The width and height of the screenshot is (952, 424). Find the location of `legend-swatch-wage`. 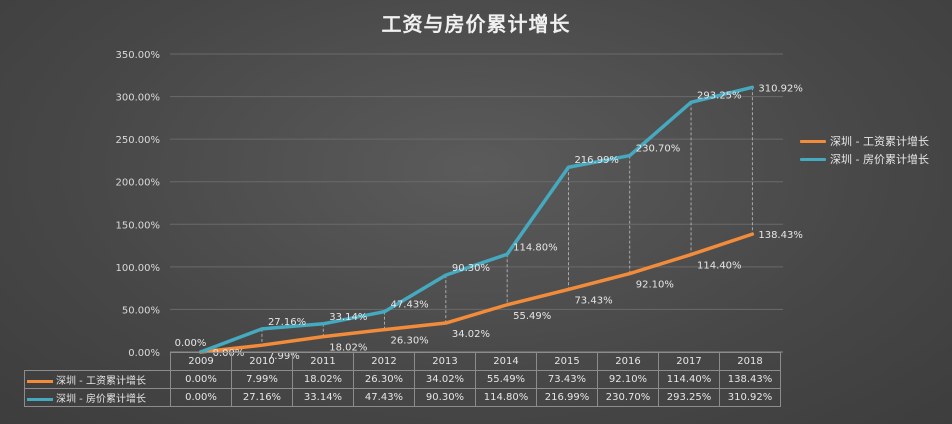

legend-swatch-wage is located at coordinates (813, 141).